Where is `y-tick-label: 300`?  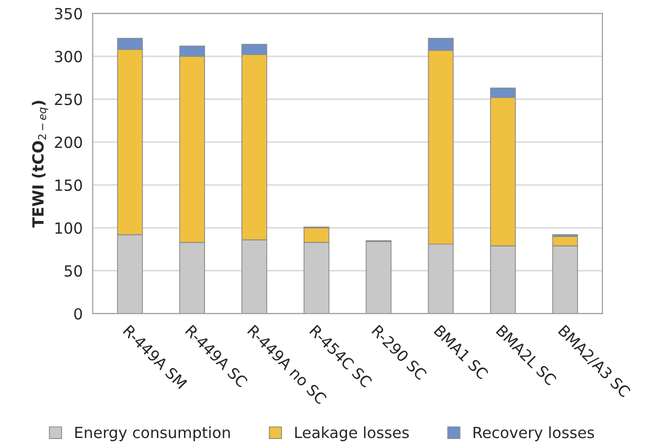 y-tick-label: 300 is located at coordinates (68, 56).